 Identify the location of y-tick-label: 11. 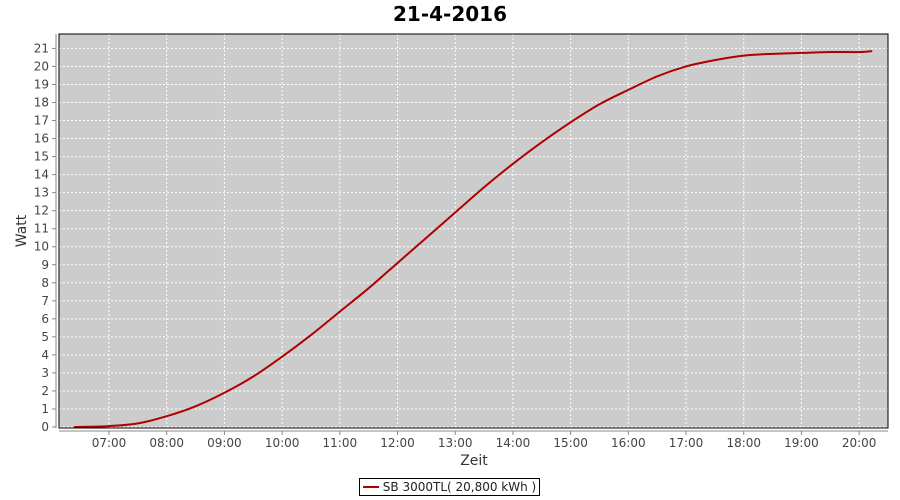
(41, 229).